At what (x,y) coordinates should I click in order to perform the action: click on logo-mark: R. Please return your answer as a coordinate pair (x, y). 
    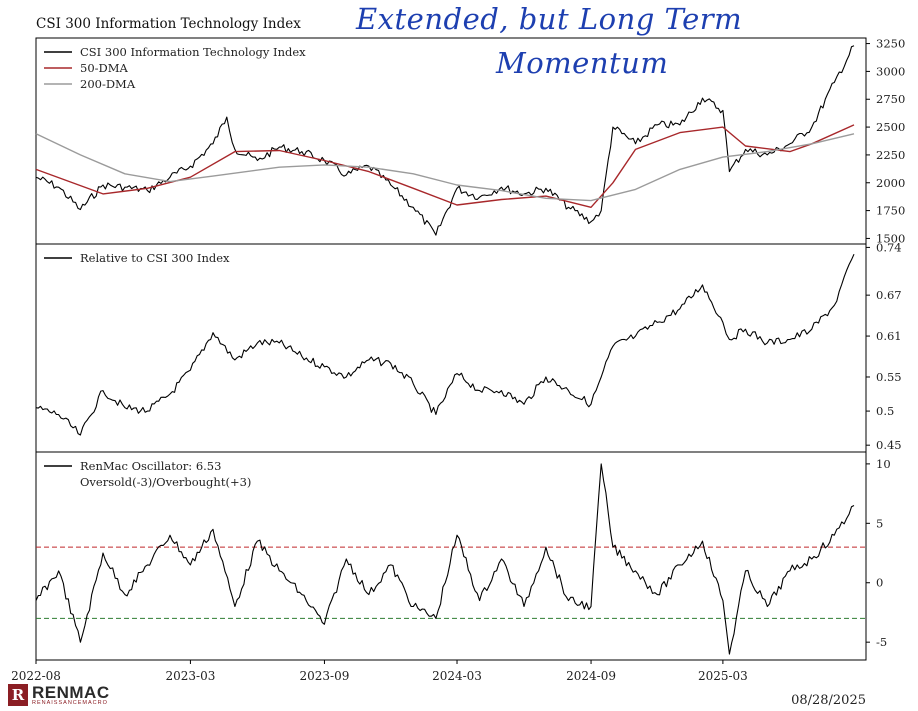
    Looking at the image, I should click on (18, 695).